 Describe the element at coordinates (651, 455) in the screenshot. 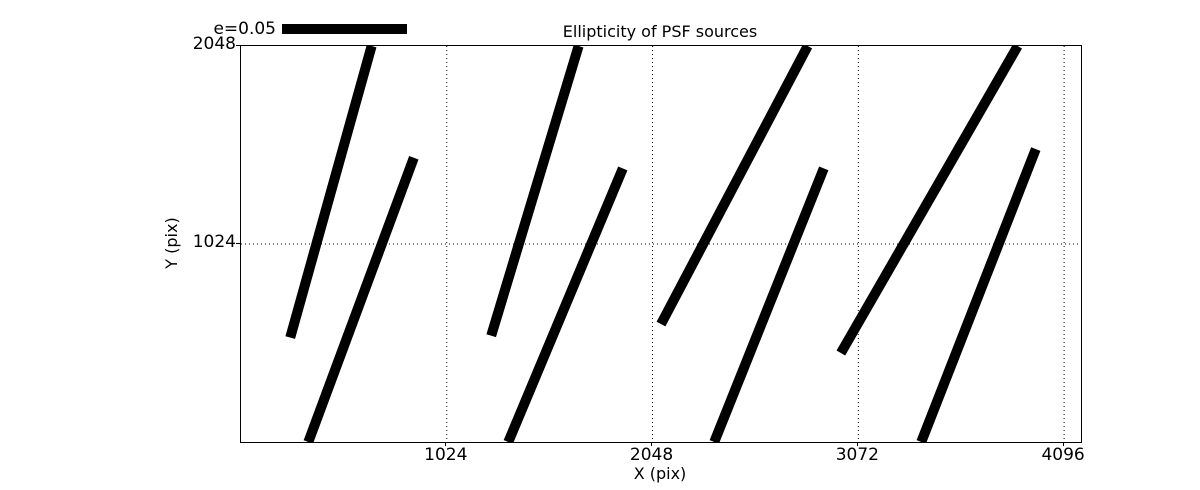

I see `x-tick-label: 2048` at that location.